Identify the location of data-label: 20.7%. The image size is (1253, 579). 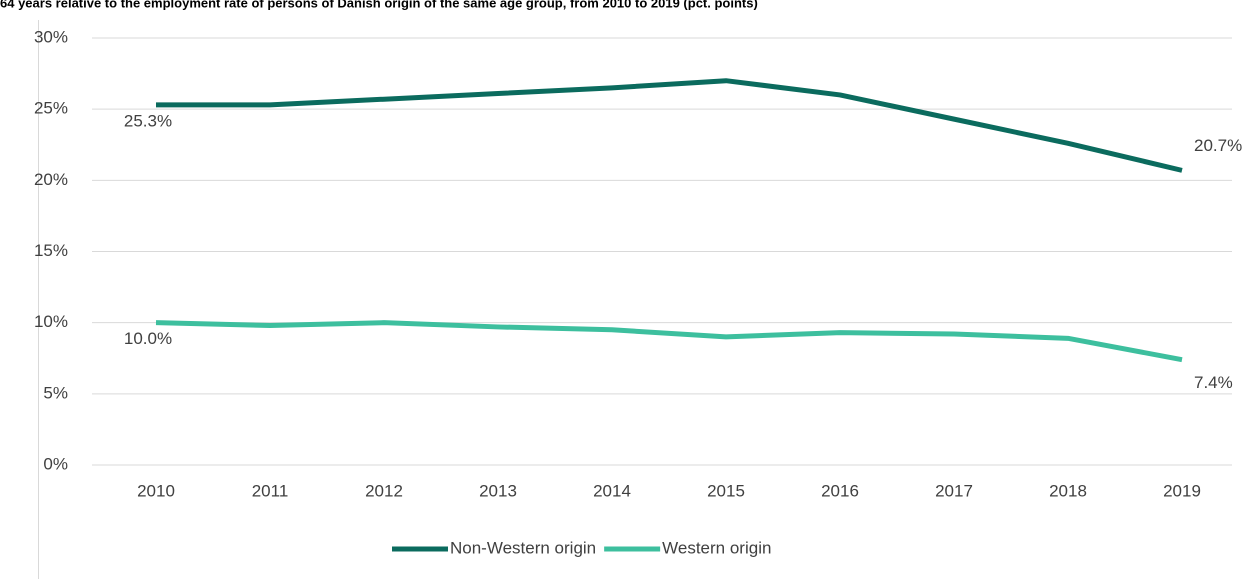
(1218, 145).